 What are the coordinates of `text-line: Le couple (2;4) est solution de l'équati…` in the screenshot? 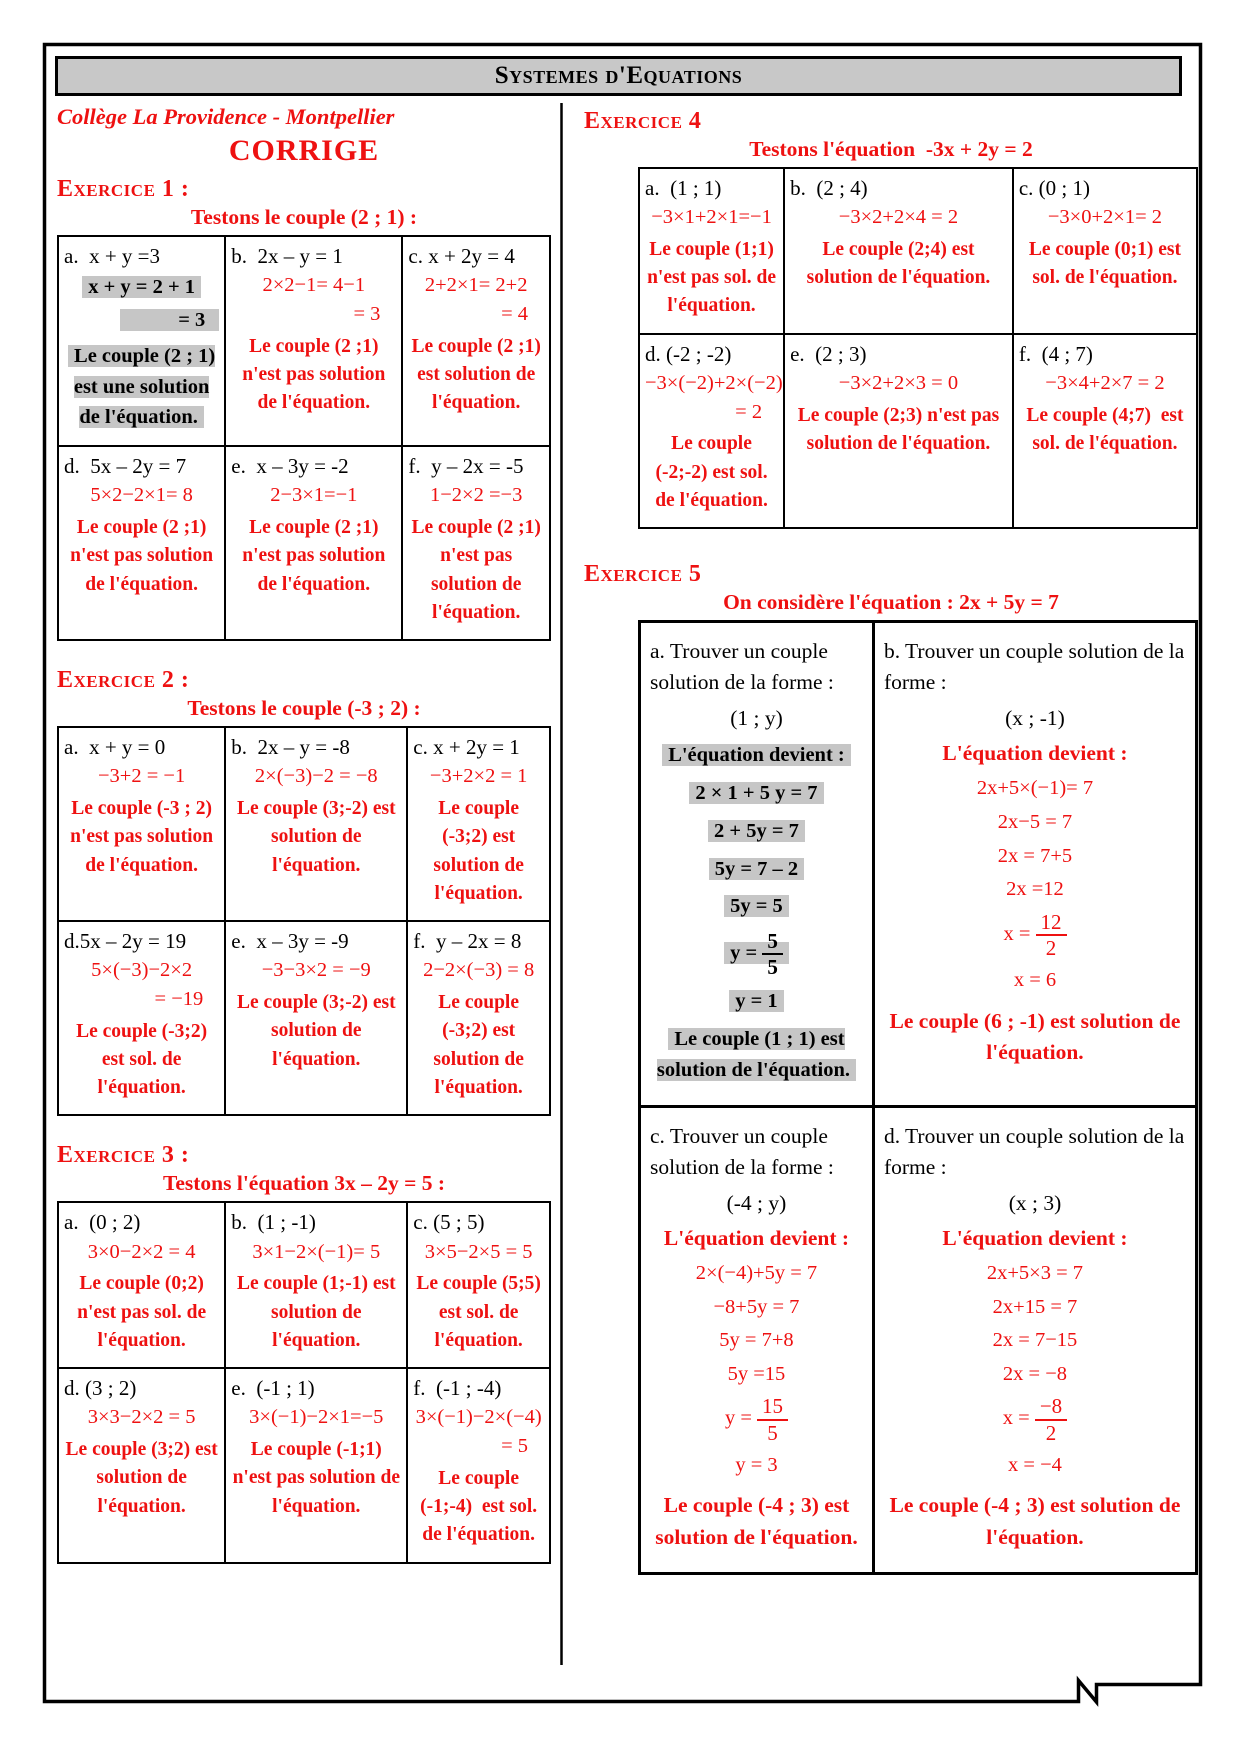 It's located at (898, 263).